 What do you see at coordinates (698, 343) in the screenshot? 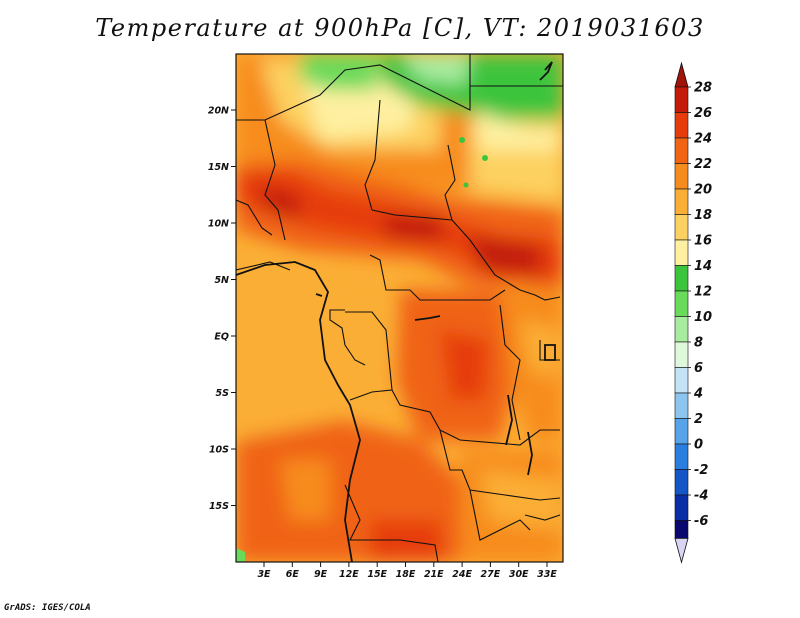
I see `colorbar-label: 8` at bounding box center [698, 343].